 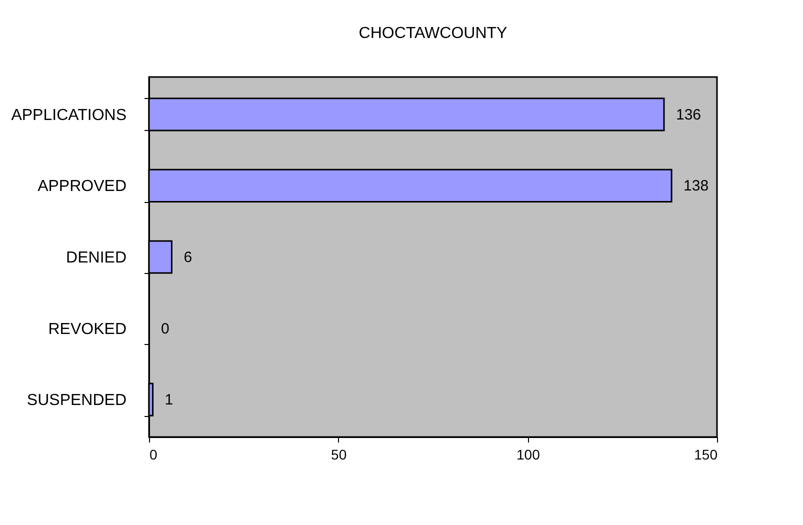 I want to click on y-tick-label: APPROVED, so click(x=82, y=187).